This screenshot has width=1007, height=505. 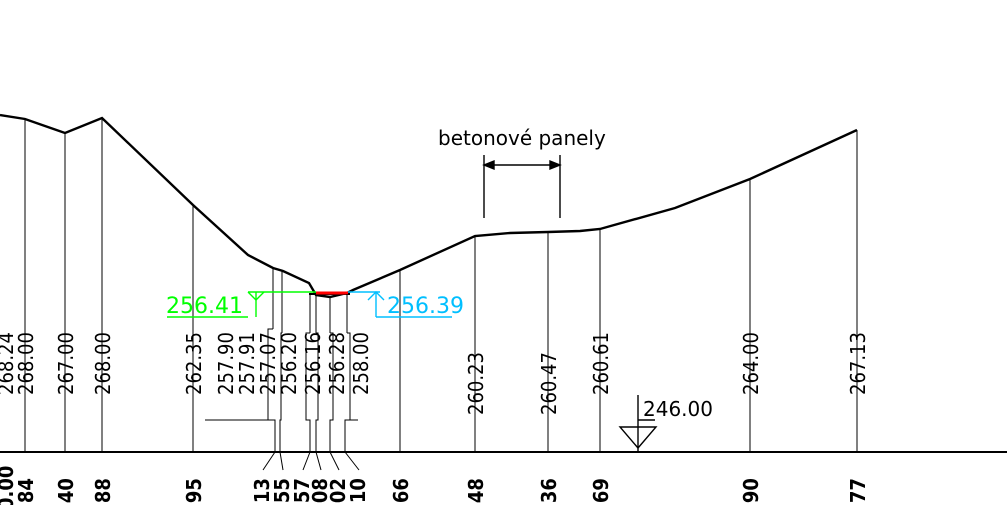 What do you see at coordinates (337, 363) in the screenshot?
I see `elevation-label: 256.28` at bounding box center [337, 363].